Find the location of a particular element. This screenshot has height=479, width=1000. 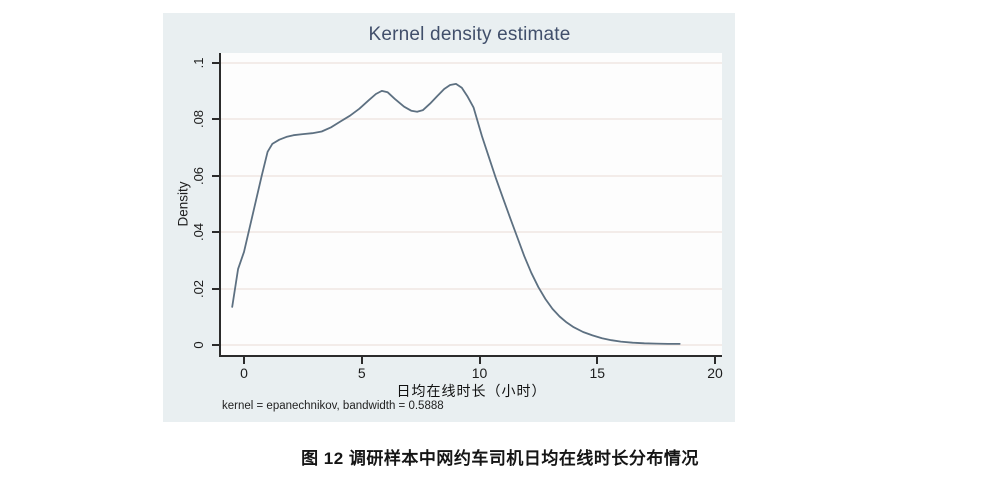

chart-title: Kernel density estimate is located at coordinates (469, 34).